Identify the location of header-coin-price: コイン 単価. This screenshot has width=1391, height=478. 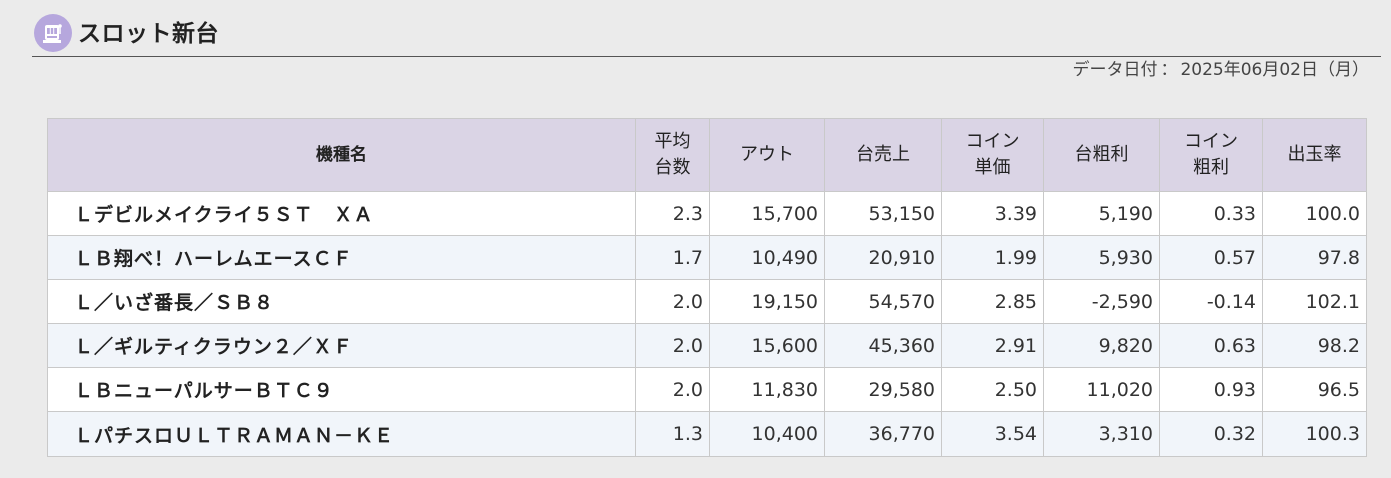
(992, 155).